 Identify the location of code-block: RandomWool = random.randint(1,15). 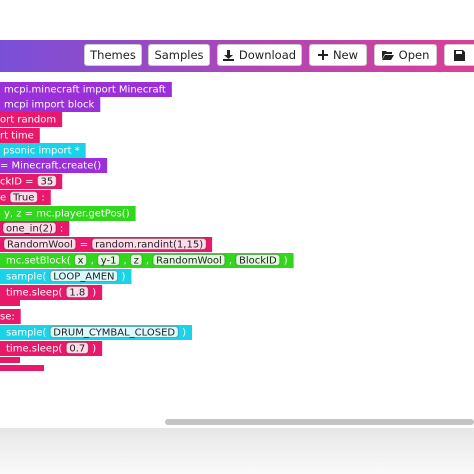
(106, 244).